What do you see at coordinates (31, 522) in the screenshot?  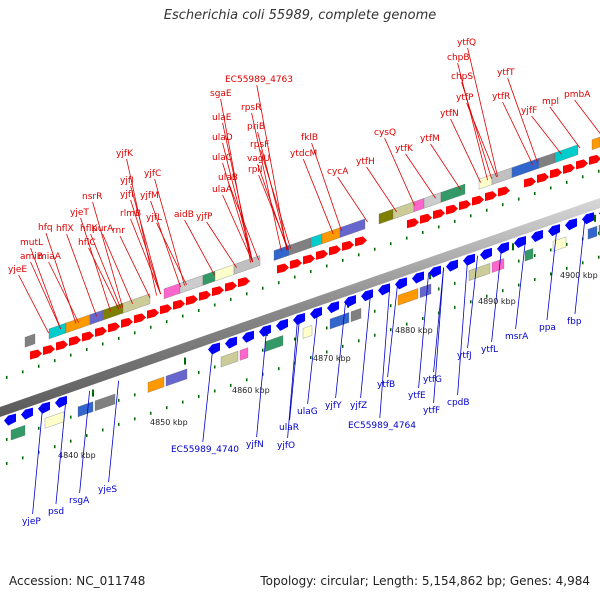 I see `reverse-gene-label: yjeP` at bounding box center [31, 522].